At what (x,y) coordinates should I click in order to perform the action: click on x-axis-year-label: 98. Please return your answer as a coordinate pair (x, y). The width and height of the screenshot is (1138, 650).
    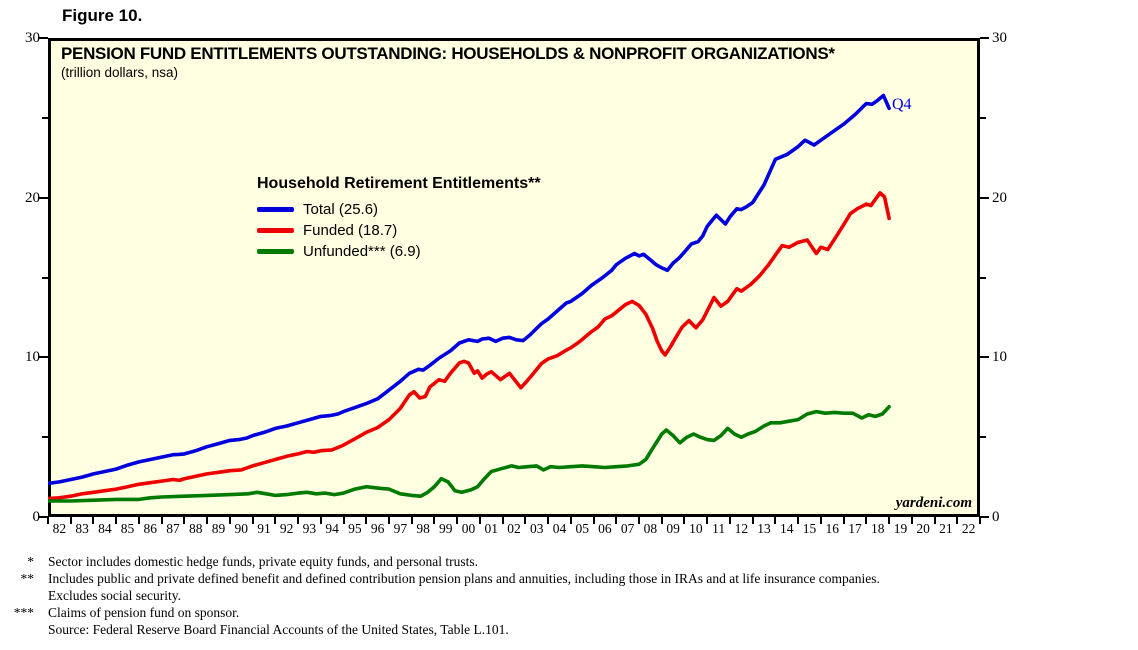
    Looking at the image, I should click on (423, 528).